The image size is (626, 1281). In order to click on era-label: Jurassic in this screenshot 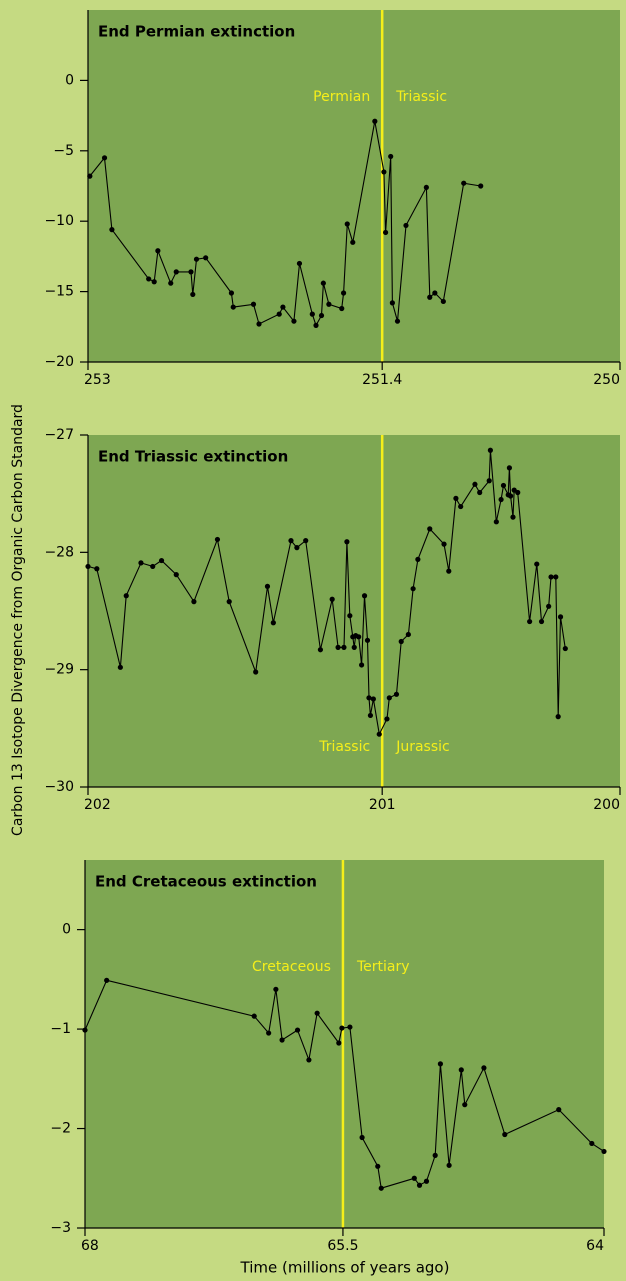, I will do `click(422, 747)`.